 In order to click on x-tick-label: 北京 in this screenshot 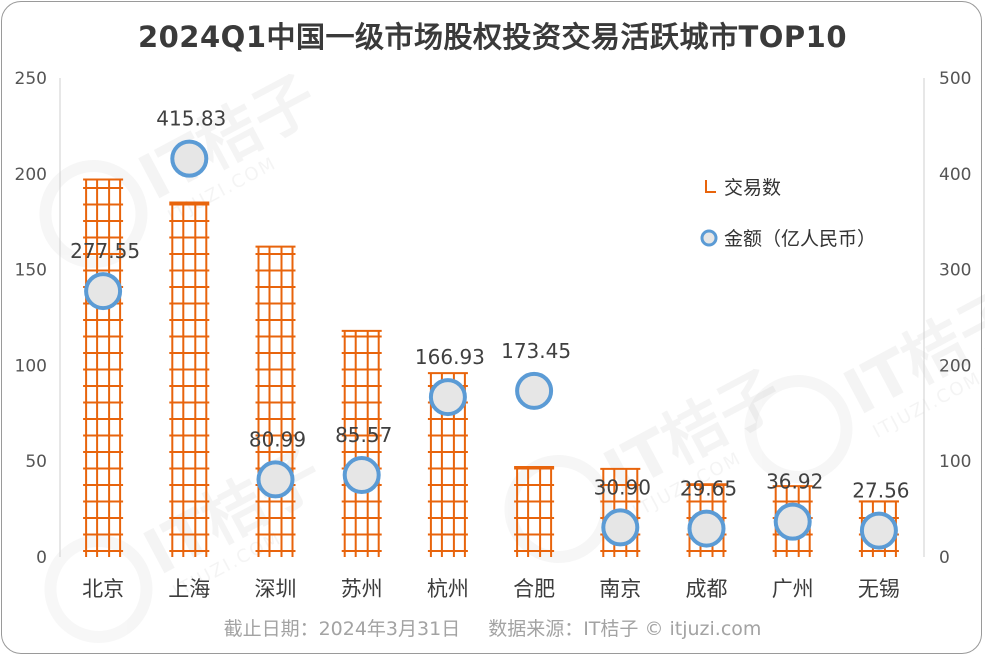, I will do `click(103, 589)`.